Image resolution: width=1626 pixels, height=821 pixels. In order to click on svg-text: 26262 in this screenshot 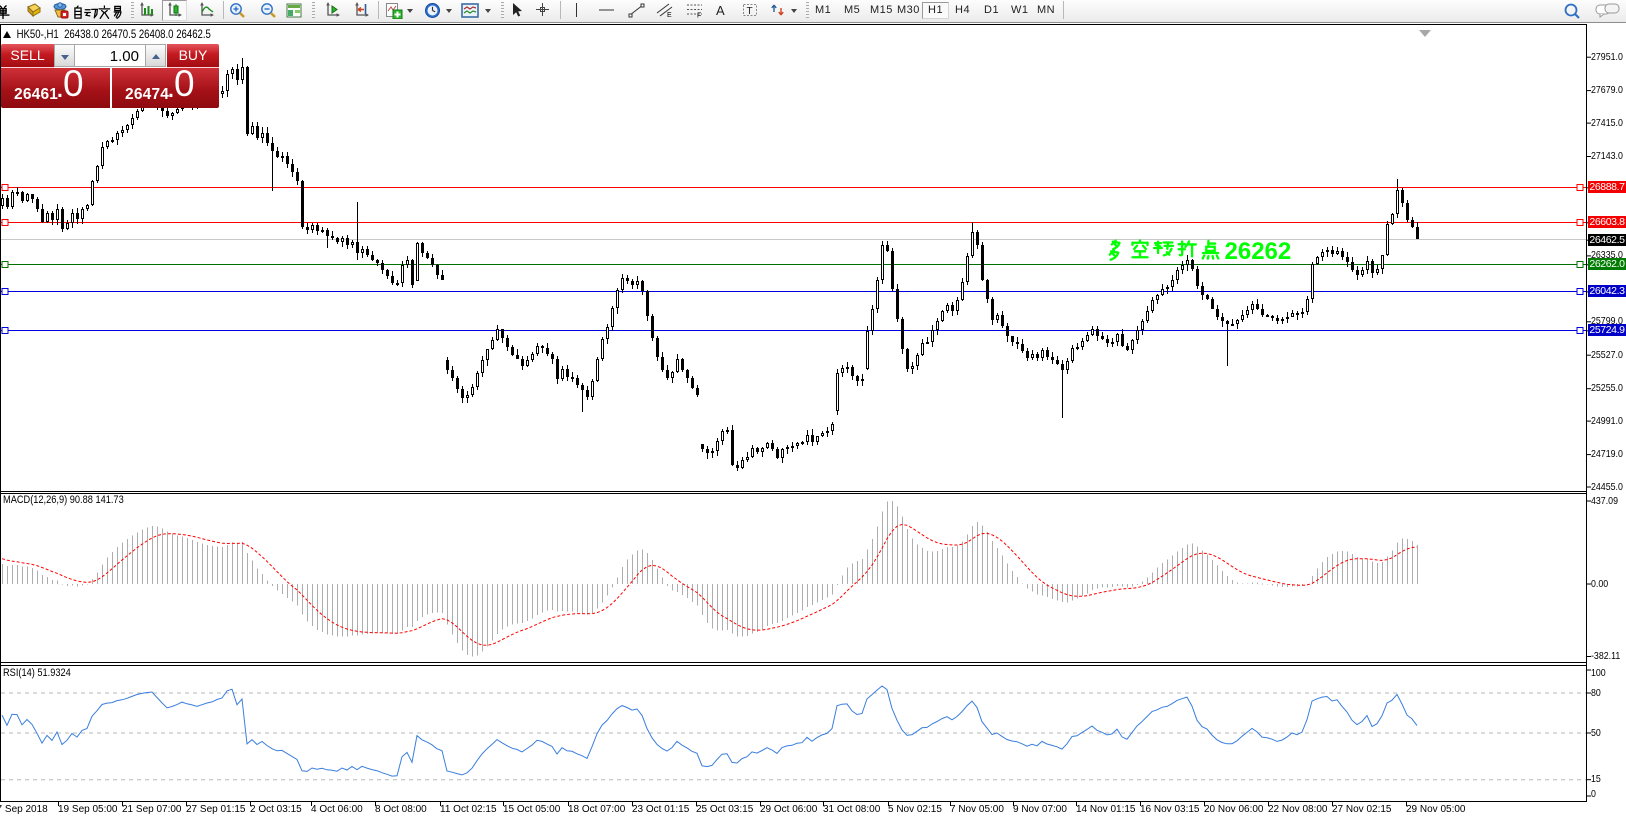, I will do `click(1258, 251)`.